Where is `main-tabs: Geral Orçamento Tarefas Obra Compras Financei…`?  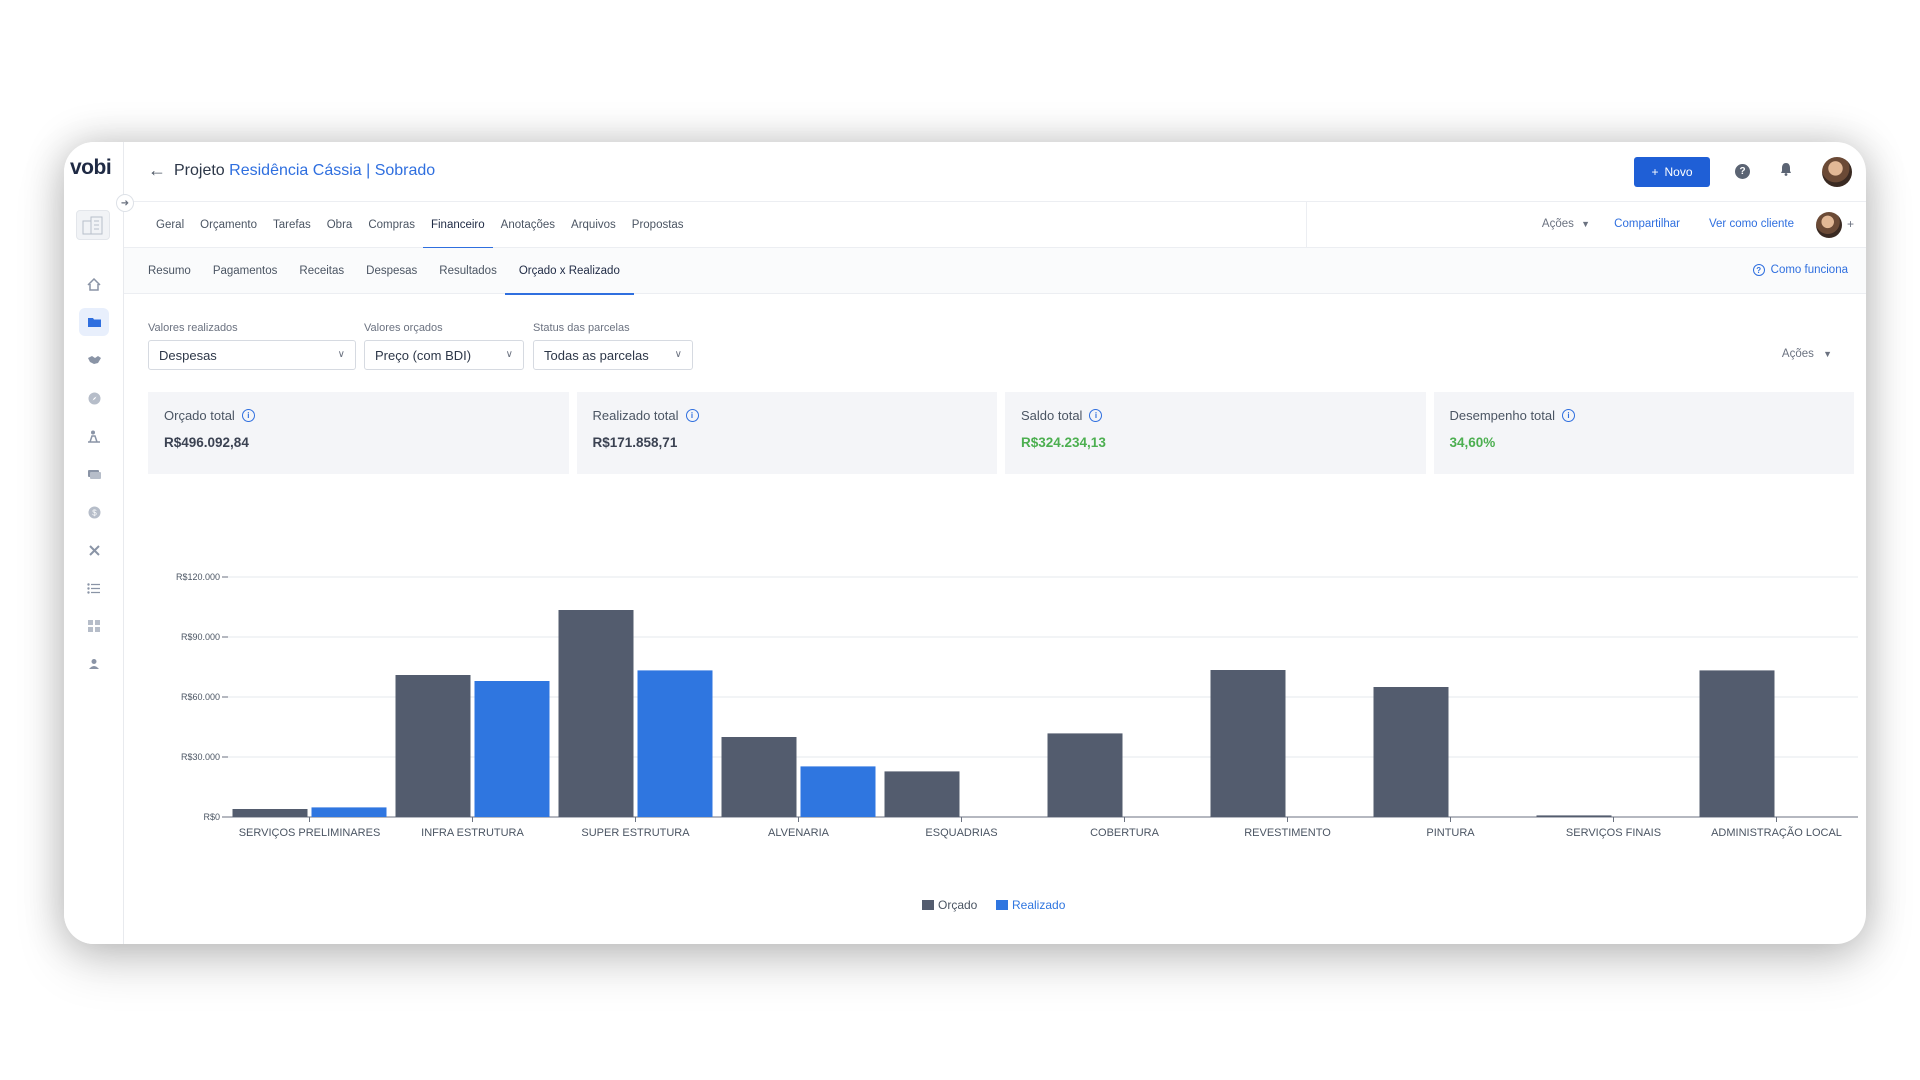 main-tabs: Geral Orçamento Tarefas Obra Compras Financei… is located at coordinates (420, 225).